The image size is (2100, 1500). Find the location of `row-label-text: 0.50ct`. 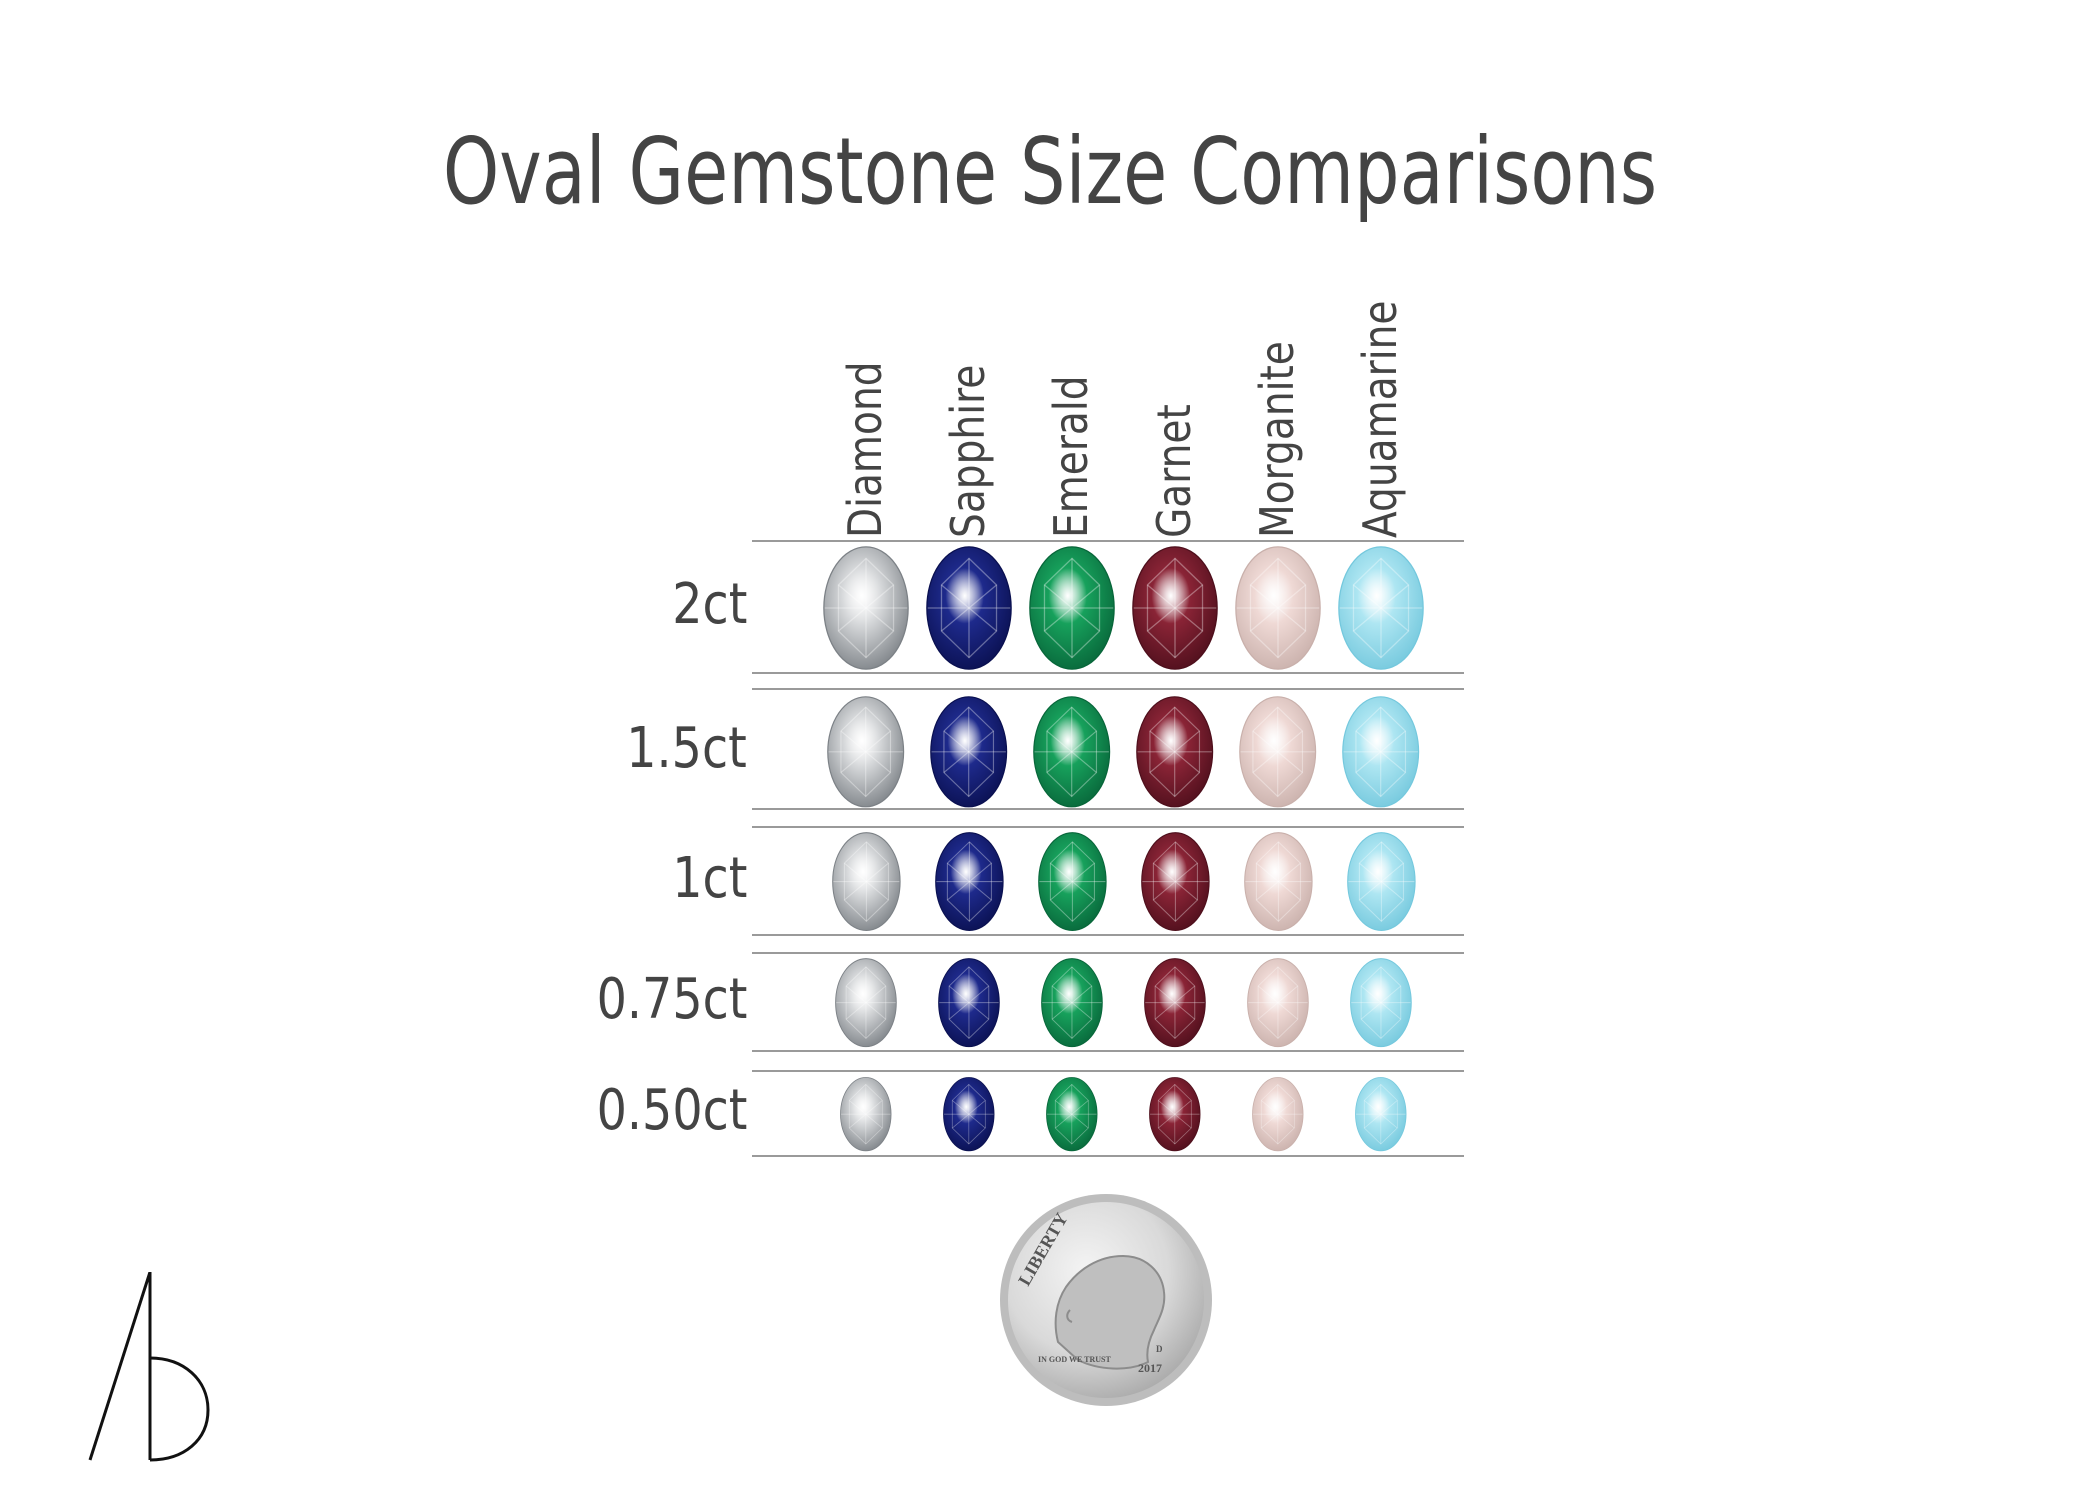

row-label-text: 0.50ct is located at coordinates (671, 1110).